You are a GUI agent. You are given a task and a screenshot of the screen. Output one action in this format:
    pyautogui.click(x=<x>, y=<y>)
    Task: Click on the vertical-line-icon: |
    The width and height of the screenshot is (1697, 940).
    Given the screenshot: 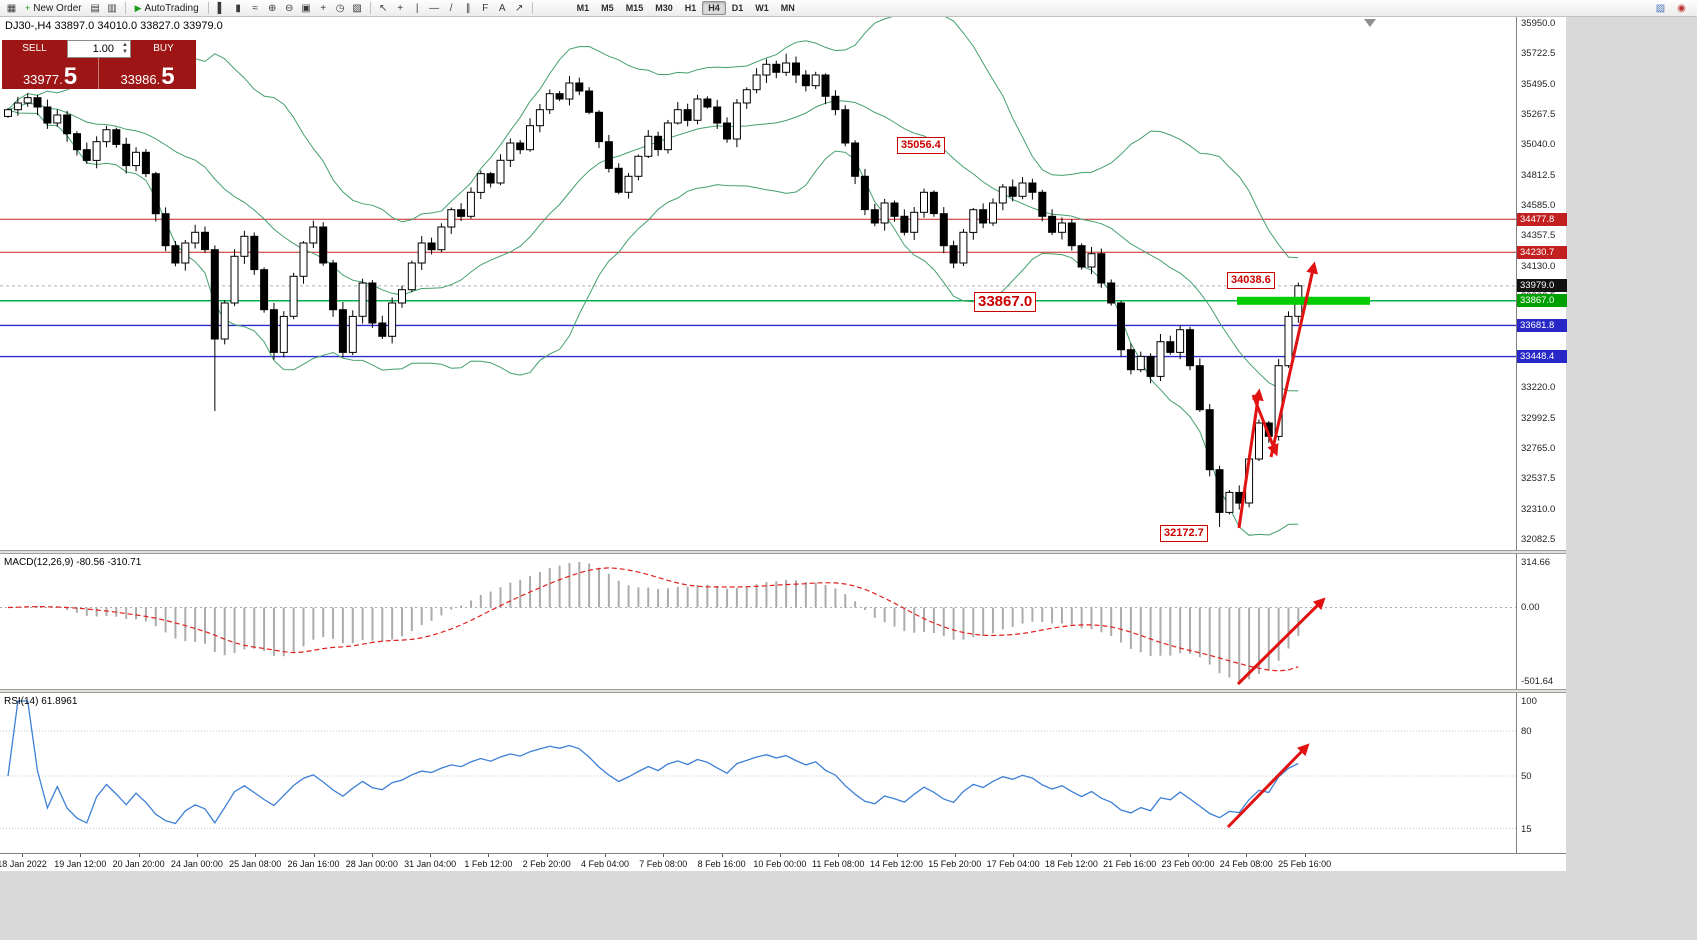 What is the action you would take?
    pyautogui.click(x=417, y=8)
    